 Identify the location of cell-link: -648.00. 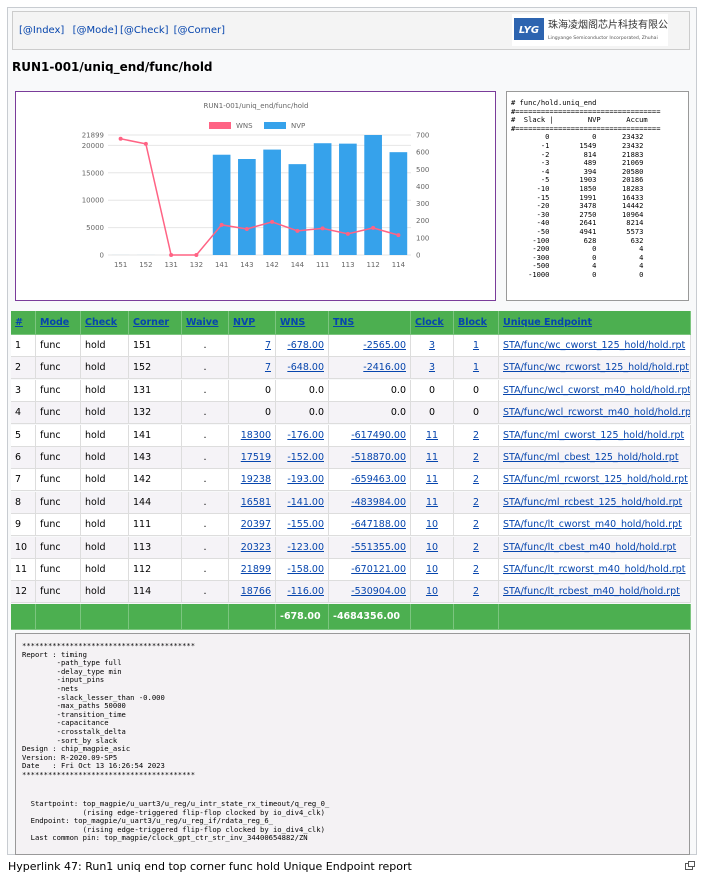
(302, 368).